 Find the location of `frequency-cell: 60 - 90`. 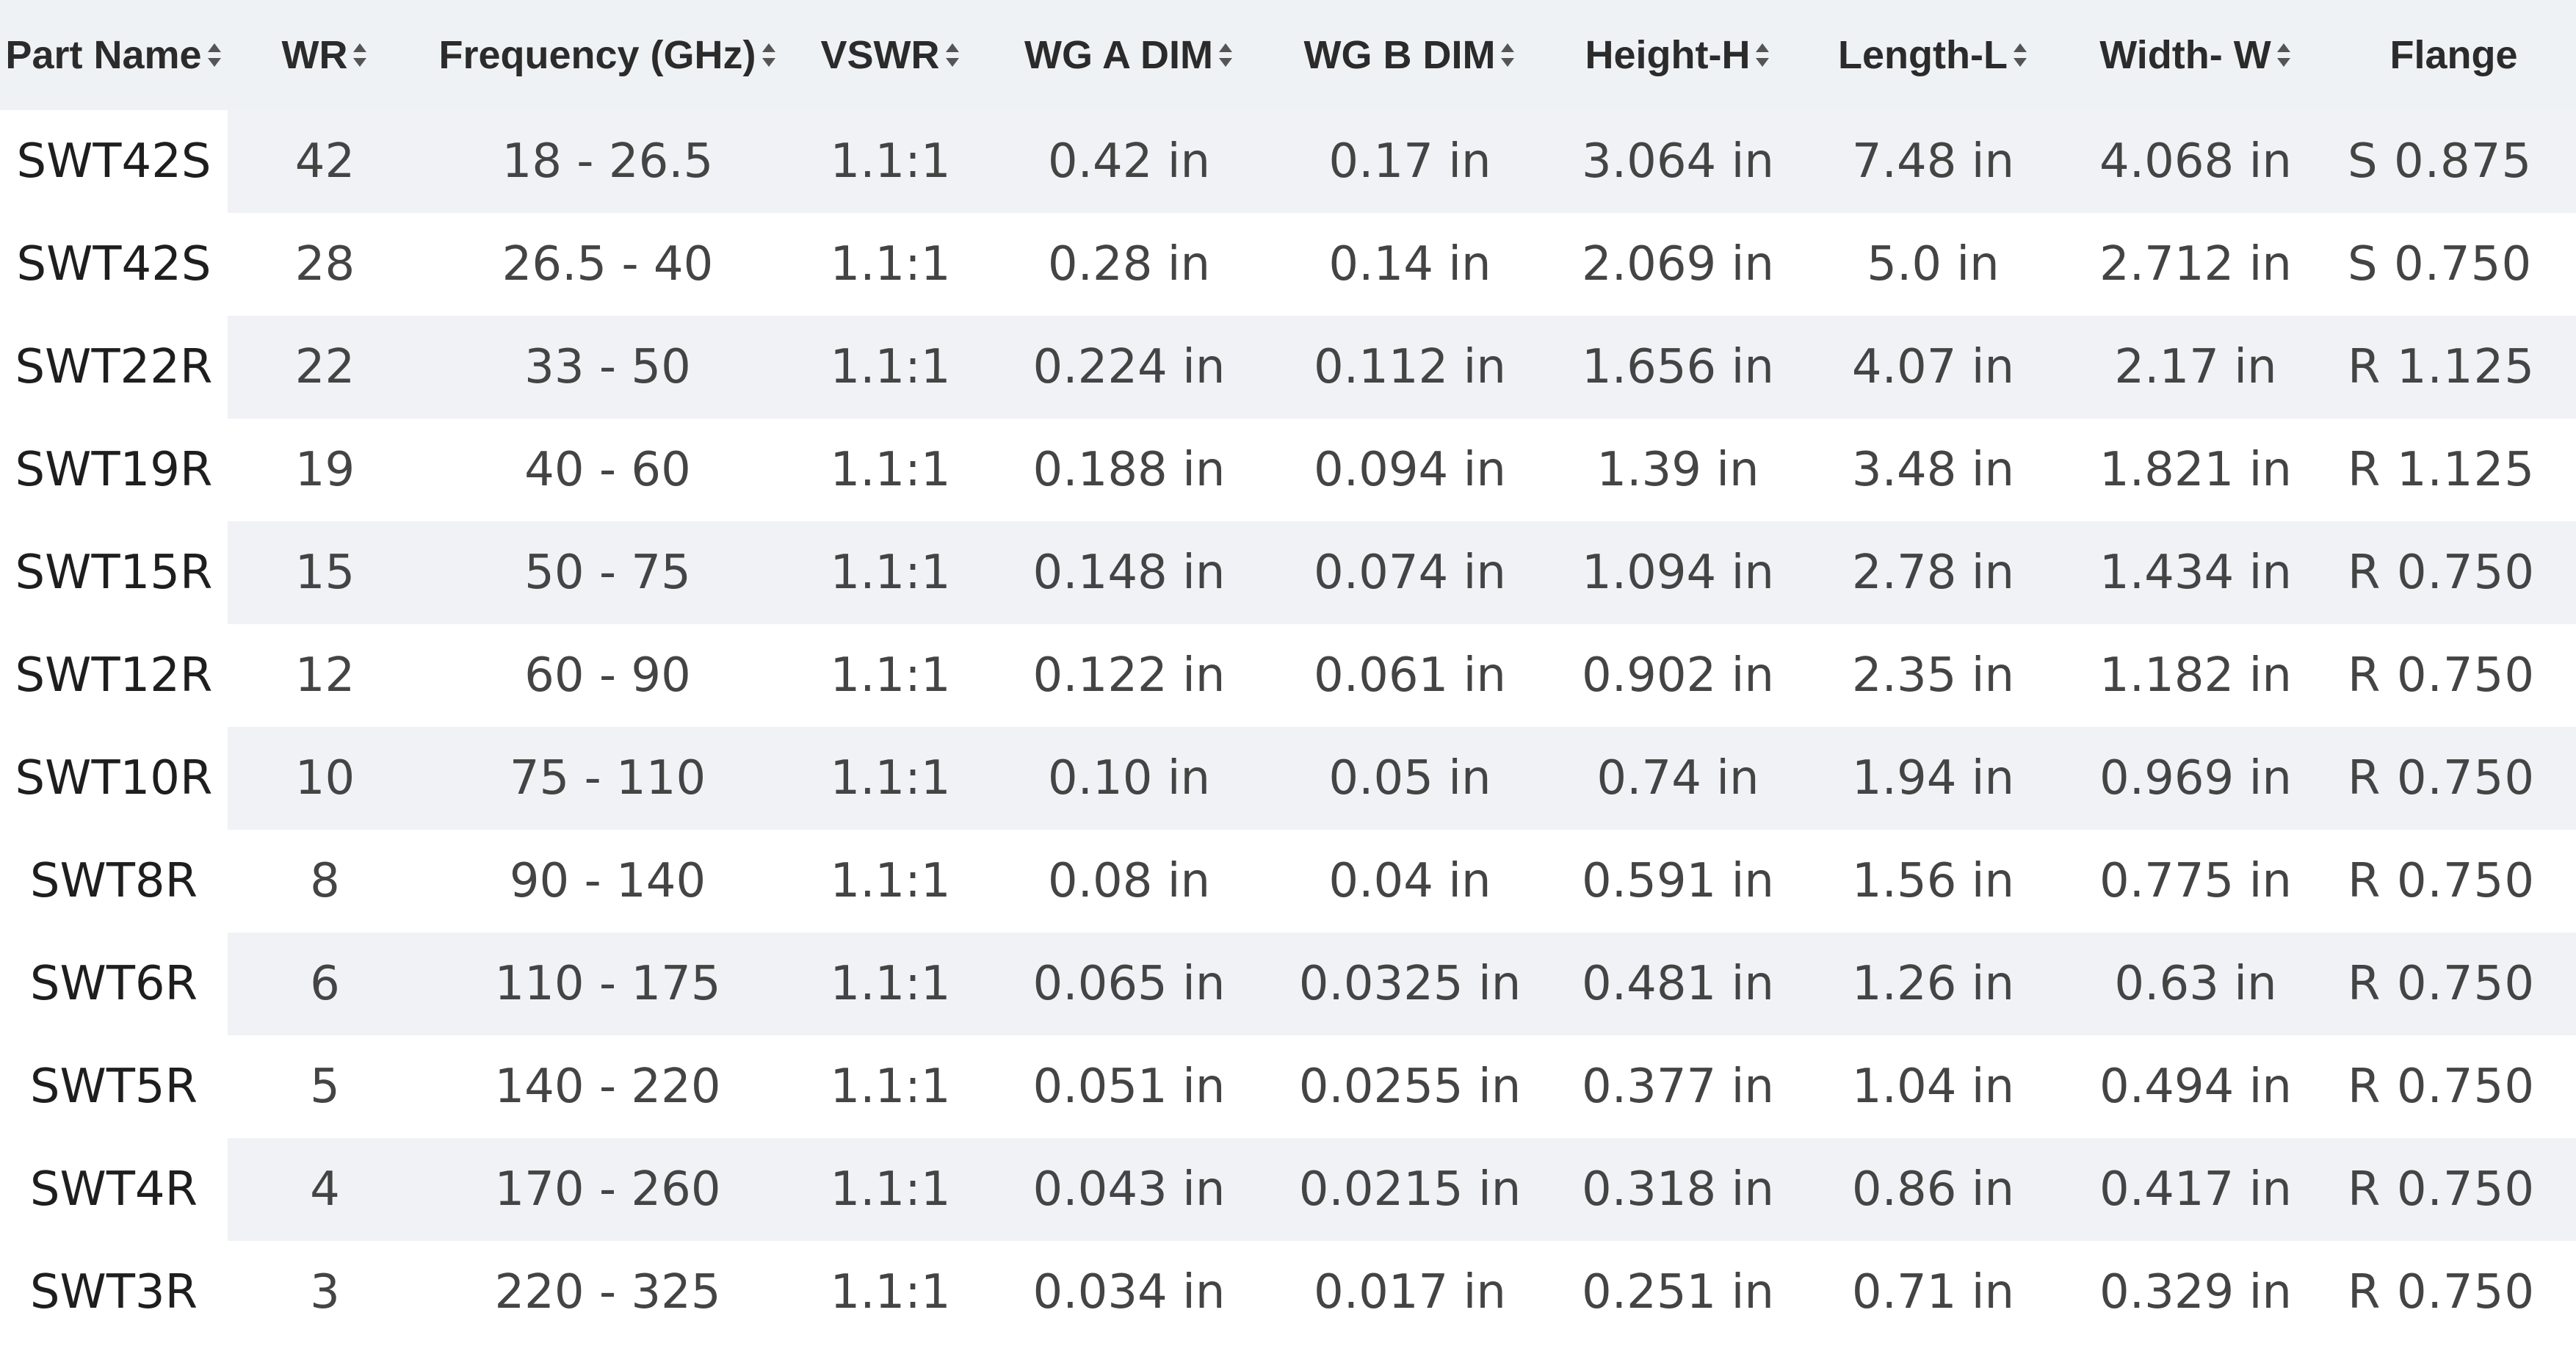

frequency-cell: 60 - 90 is located at coordinates (607, 675).